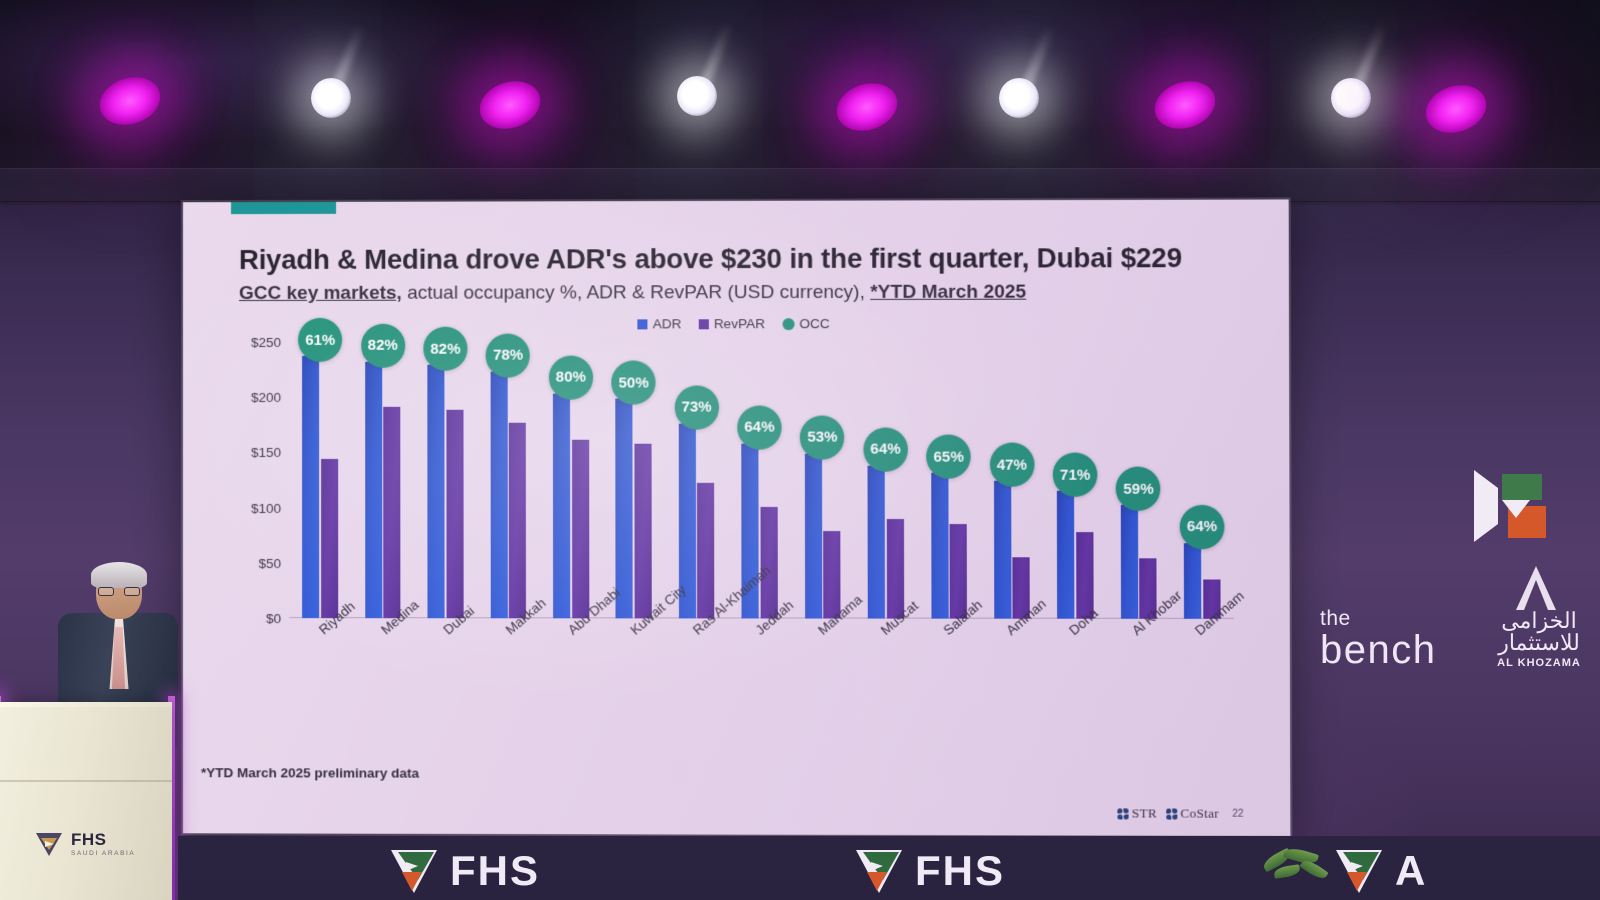  I want to click on bottom-sponsor-banner: FHS FHS A, so click(889, 868).